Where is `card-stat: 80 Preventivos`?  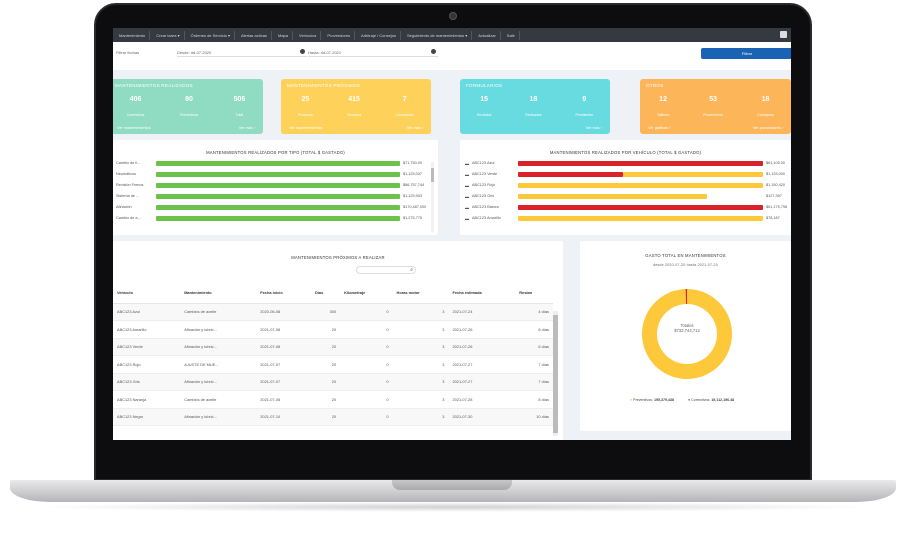 card-stat: 80 Preventivos is located at coordinates (189, 108).